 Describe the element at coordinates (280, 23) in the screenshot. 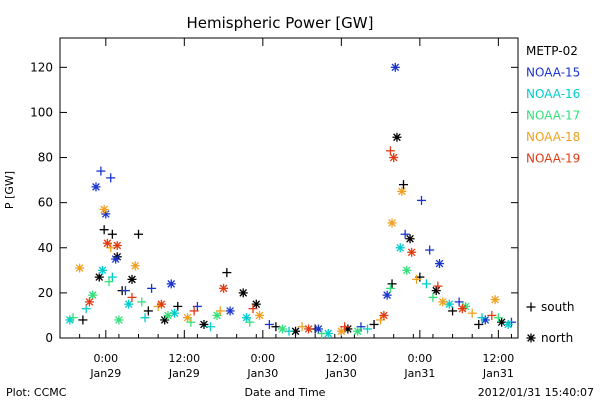

I see `chart-title: Hemispheric Power [GW]` at that location.